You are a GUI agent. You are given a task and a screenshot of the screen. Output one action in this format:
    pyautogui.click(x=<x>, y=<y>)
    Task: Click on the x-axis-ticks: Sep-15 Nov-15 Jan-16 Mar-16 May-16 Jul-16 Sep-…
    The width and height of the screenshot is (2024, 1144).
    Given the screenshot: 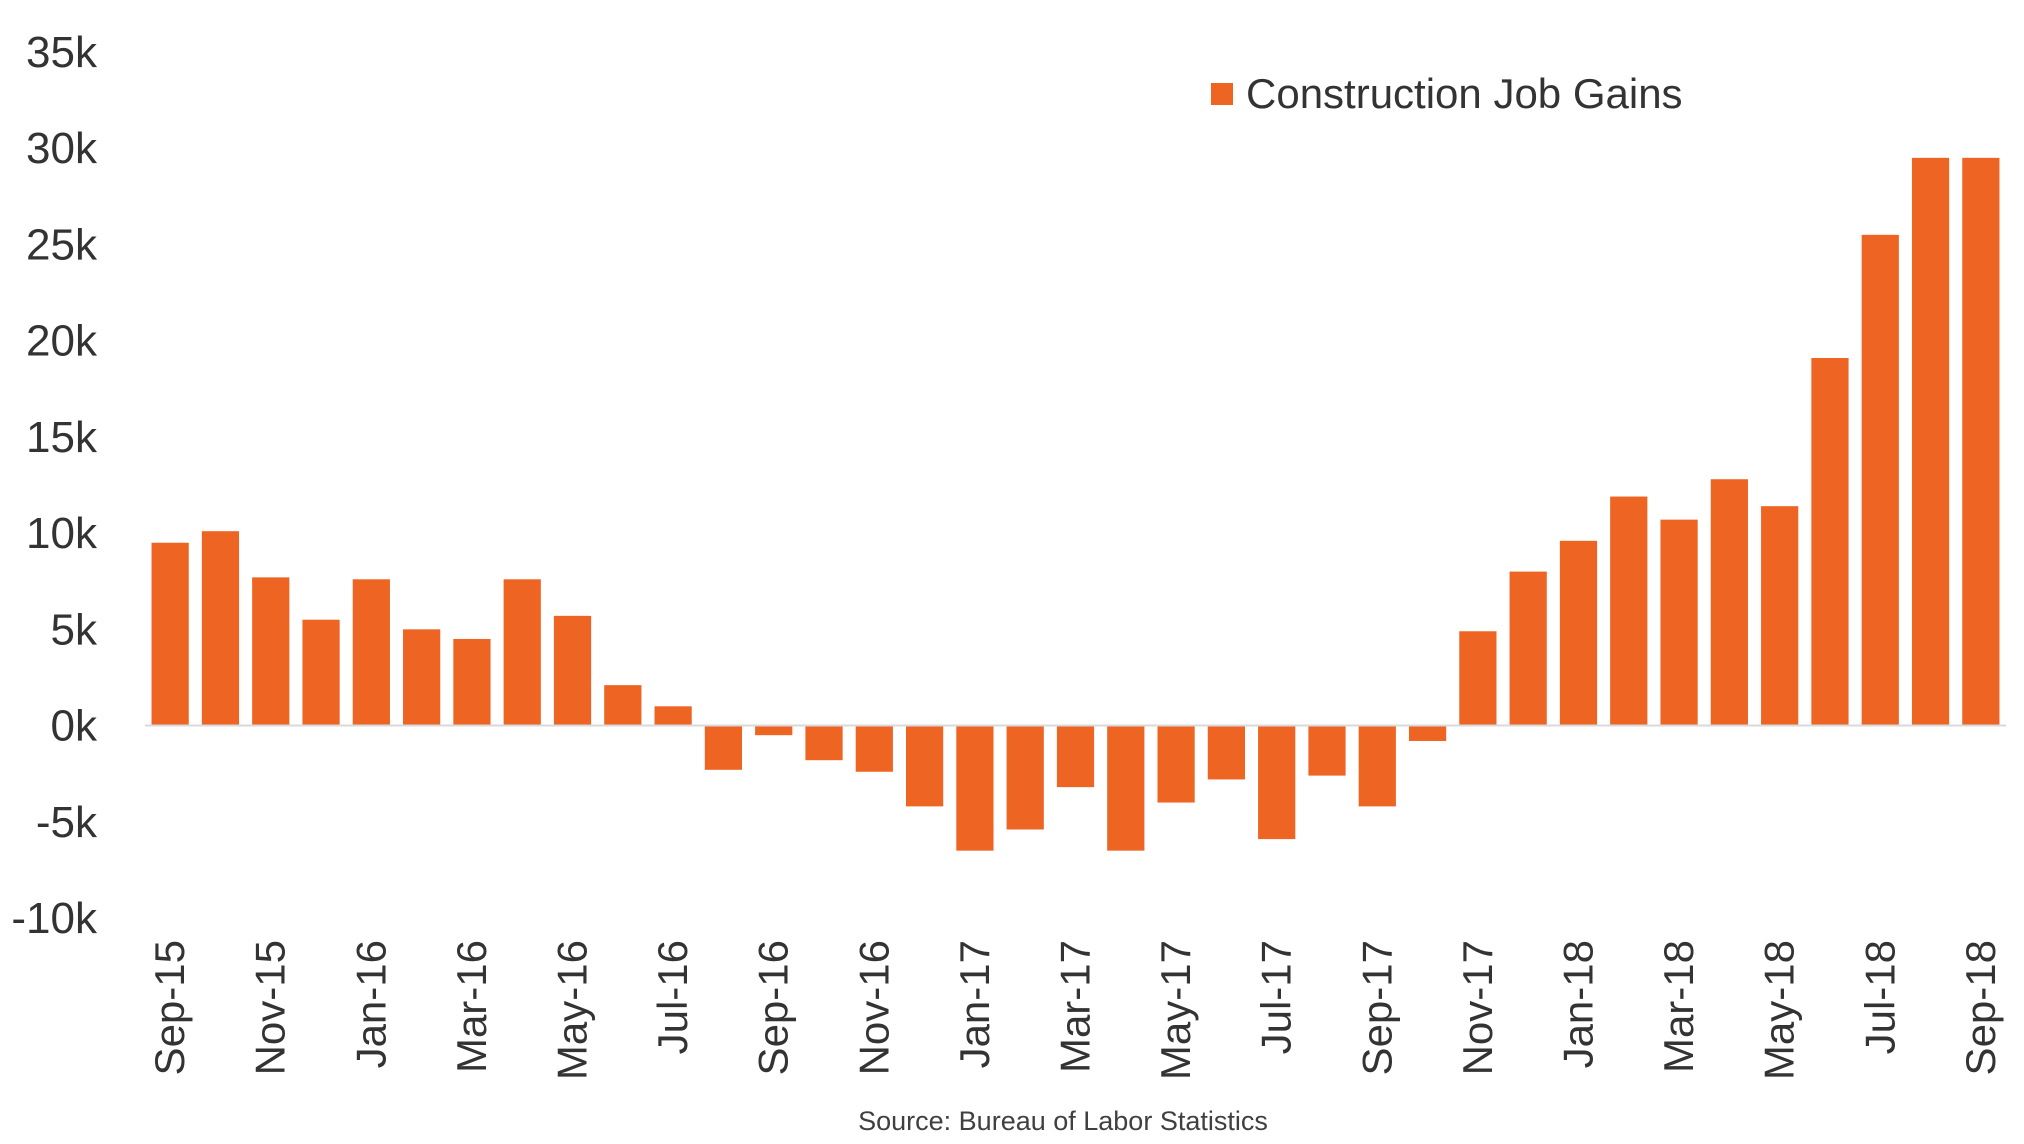 What is the action you would take?
    pyautogui.click(x=1075, y=1010)
    